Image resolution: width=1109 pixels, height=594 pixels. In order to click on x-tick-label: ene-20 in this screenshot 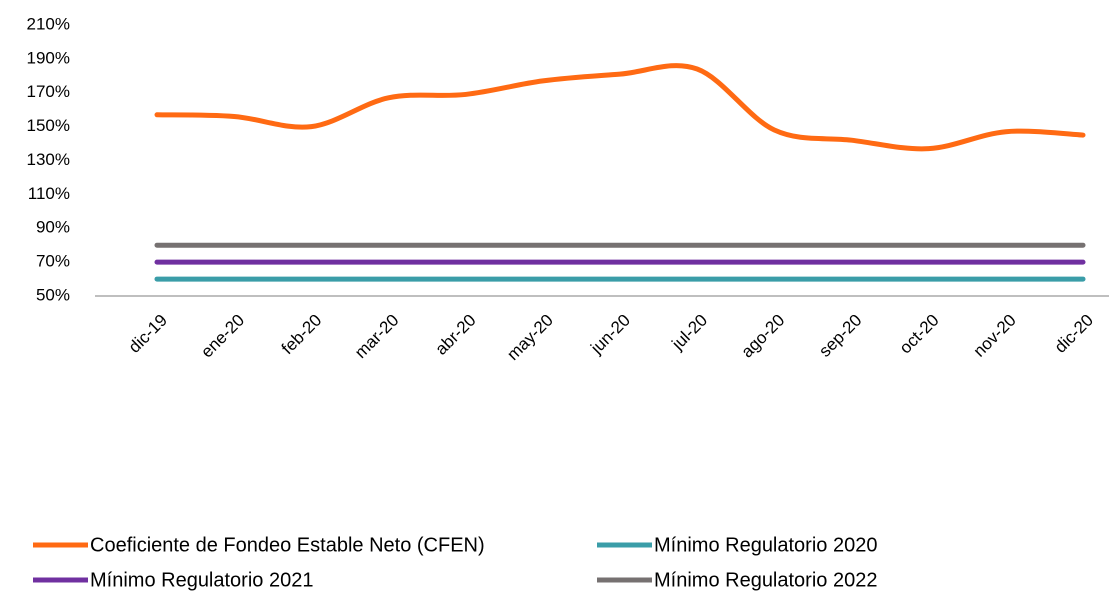, I will do `click(222, 336)`.